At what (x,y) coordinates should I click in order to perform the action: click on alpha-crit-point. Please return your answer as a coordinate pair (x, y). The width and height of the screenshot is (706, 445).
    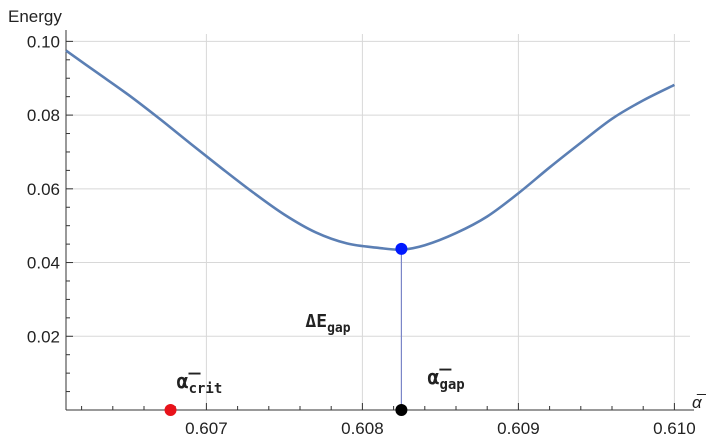
    Looking at the image, I should click on (170, 410).